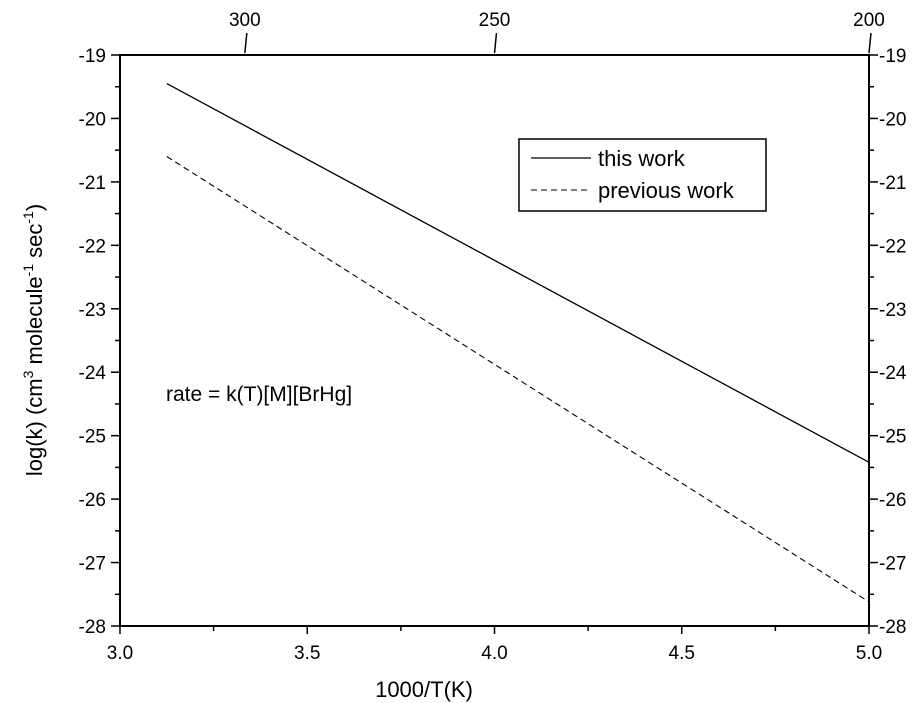 This screenshot has height=703, width=922. I want to click on top-axis-tick-label: 300, so click(245, 20).